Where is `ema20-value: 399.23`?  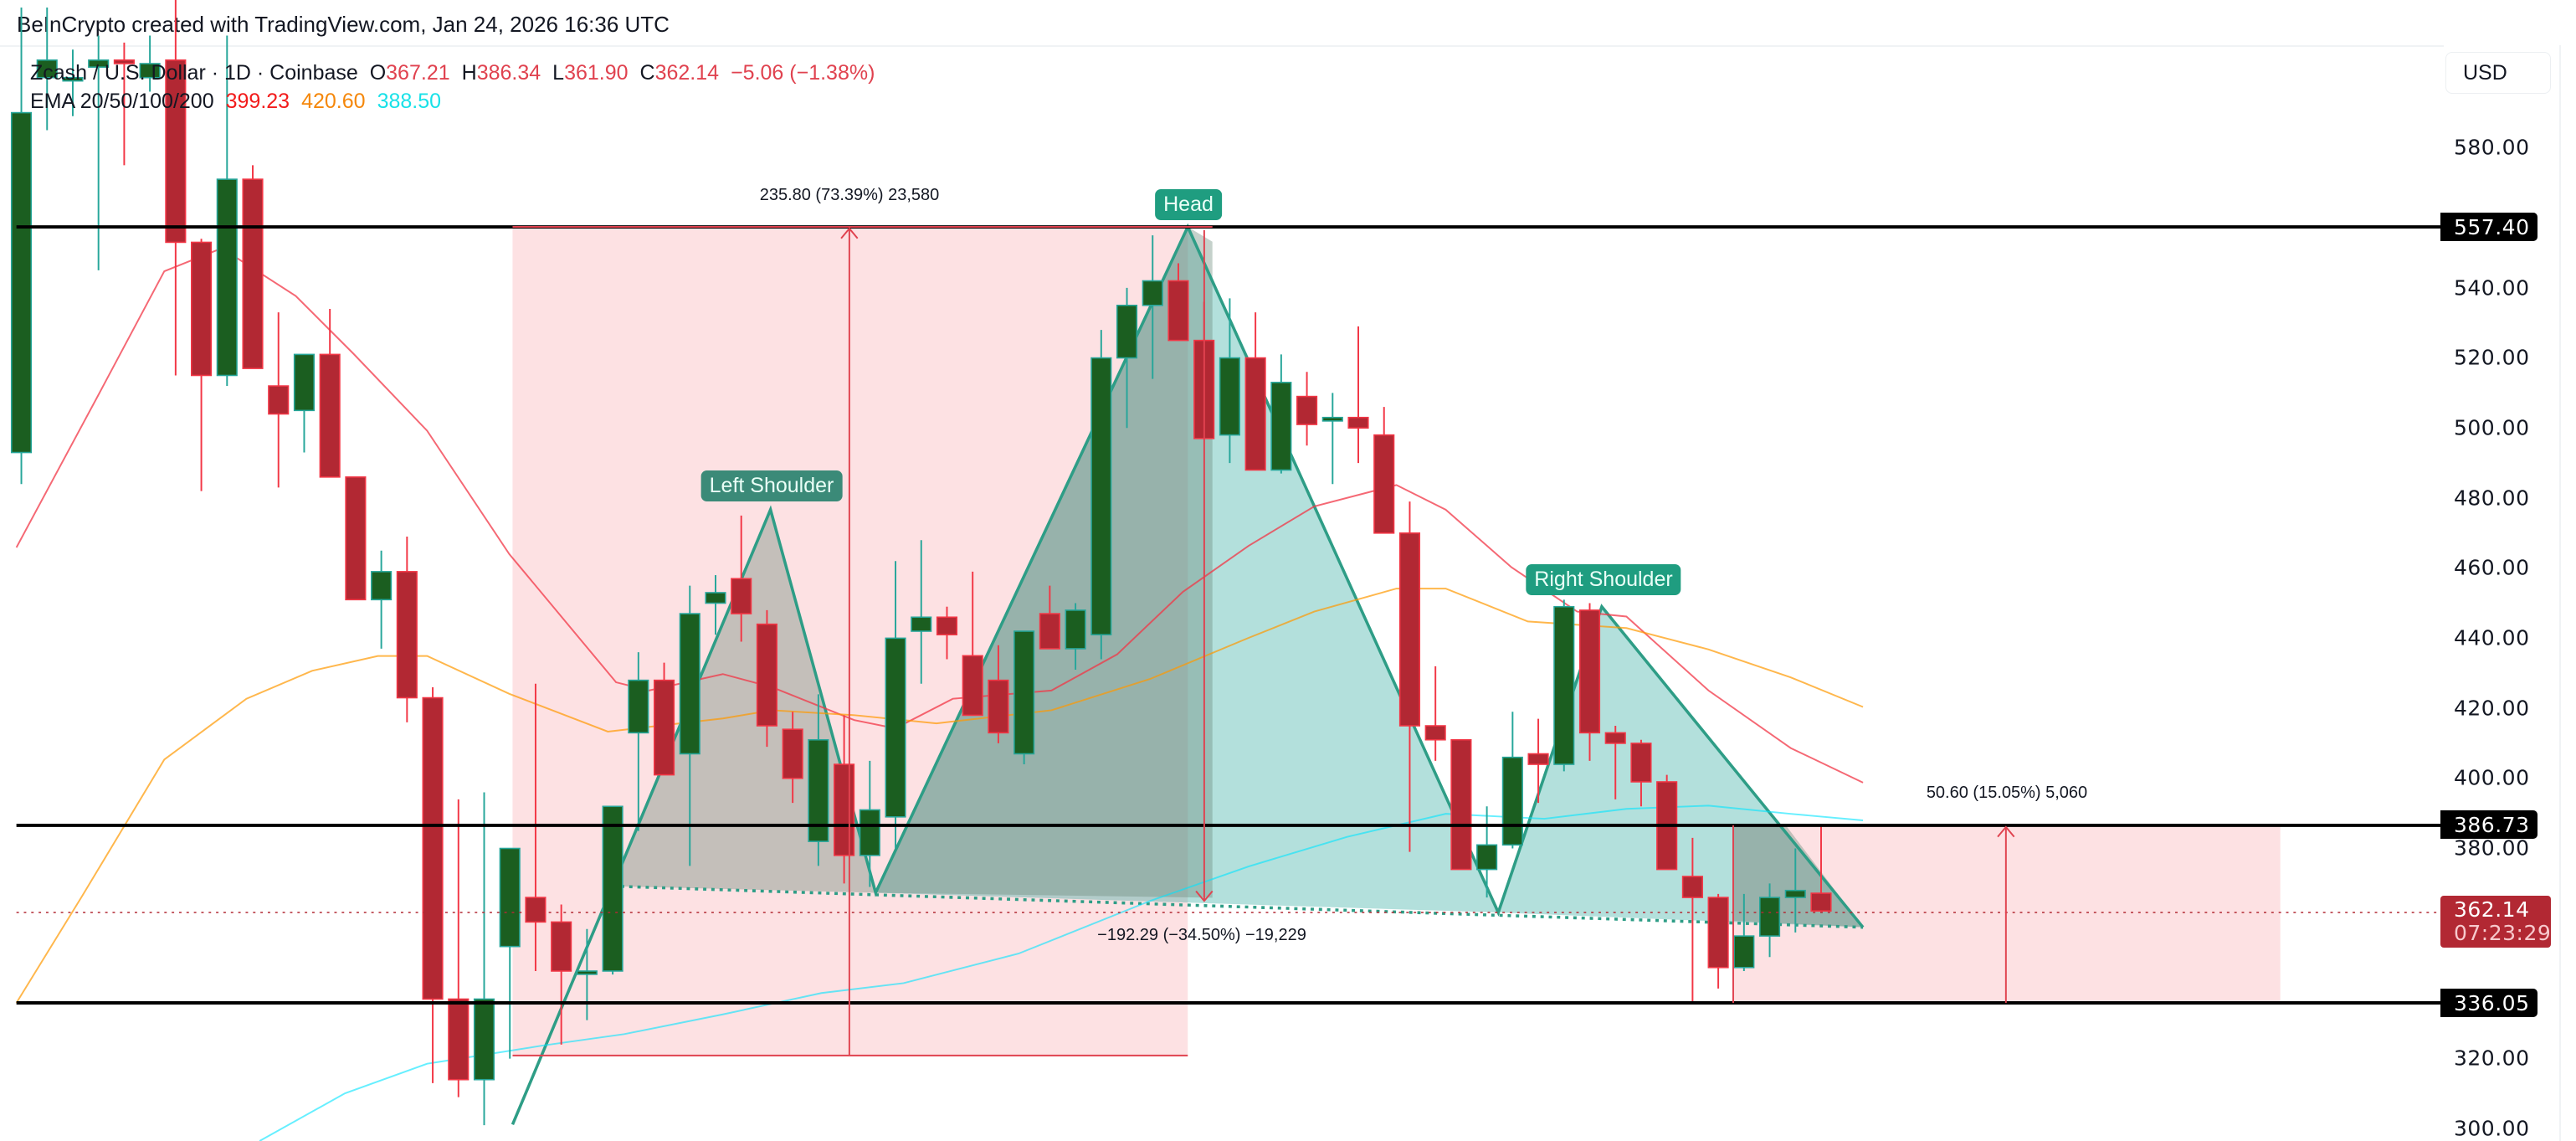
ema20-value: 399.23 is located at coordinates (257, 101).